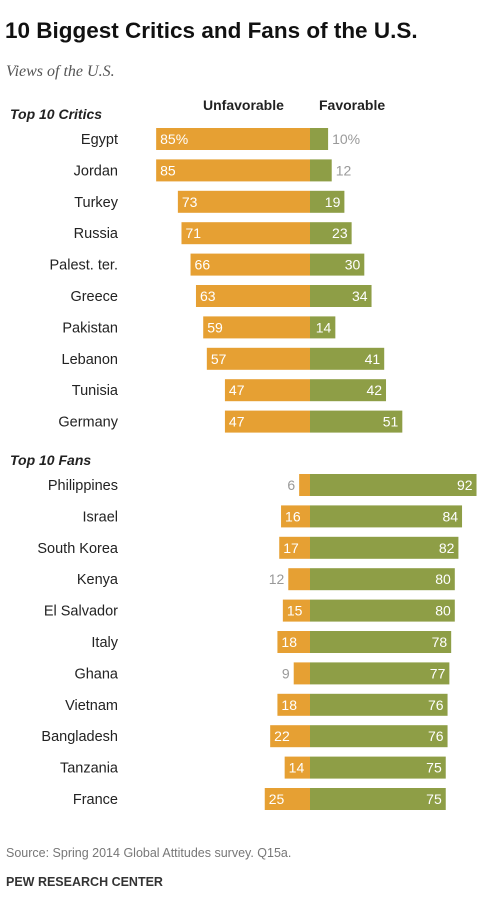  What do you see at coordinates (443, 611) in the screenshot?
I see `favorable-value-el-salvador: 80` at bounding box center [443, 611].